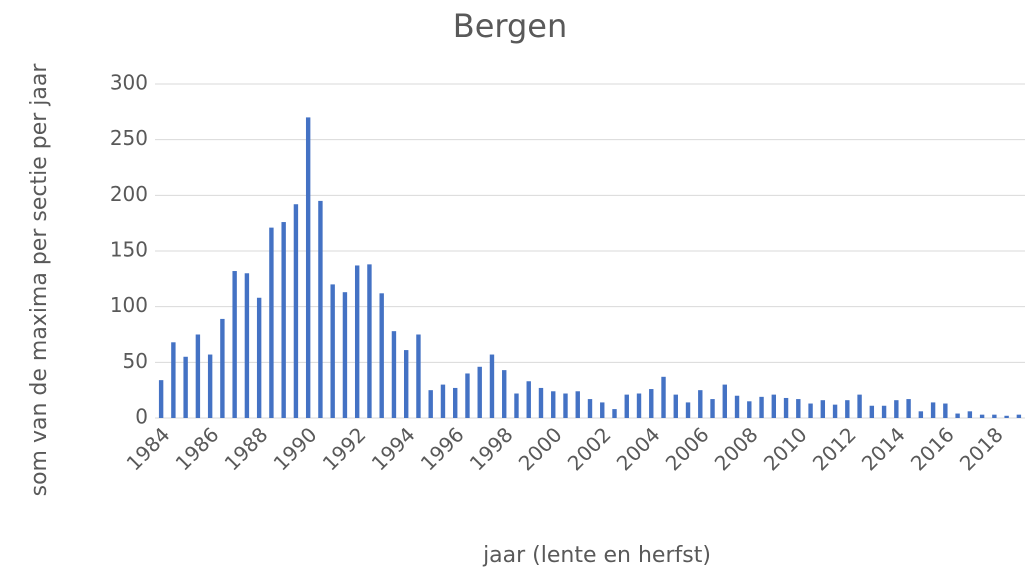 Image resolution: width=1025 pixels, height=572 pixels. I want to click on x-tick-label: 2002, so click(589, 448).